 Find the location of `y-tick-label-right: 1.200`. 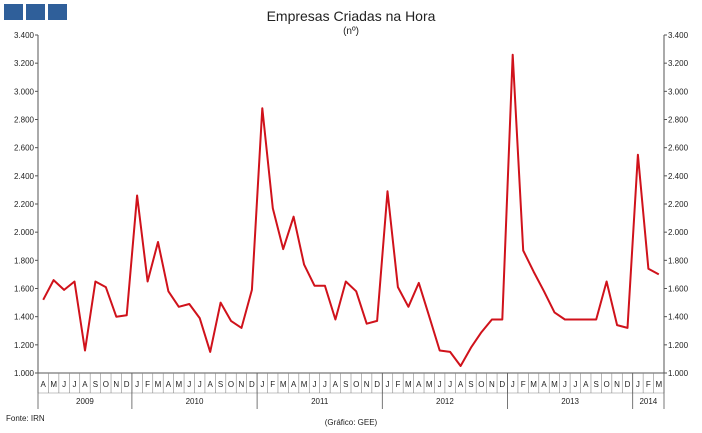

y-tick-label-right: 1.200 is located at coordinates (678, 345).